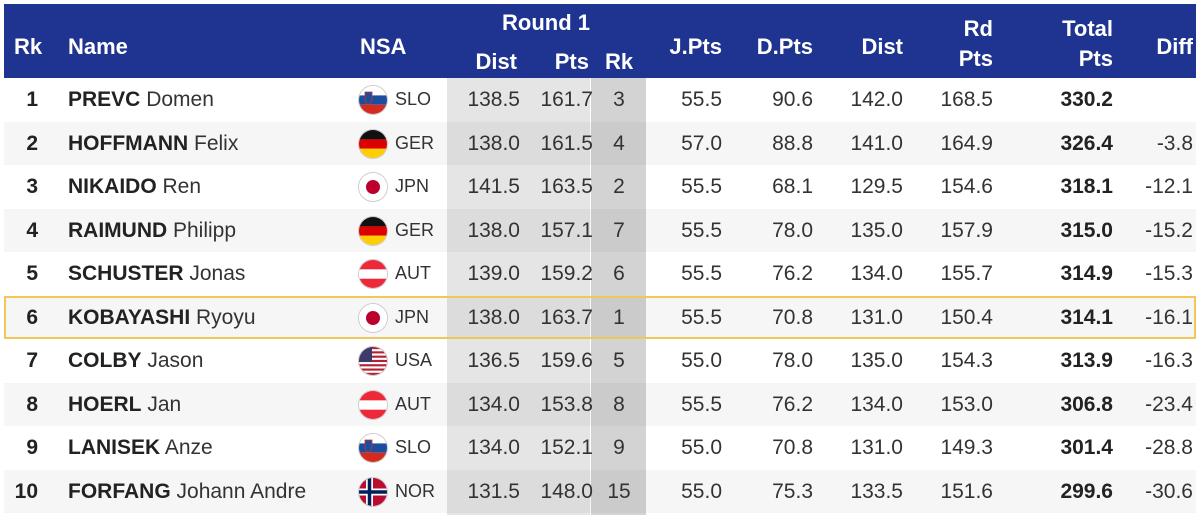 This screenshot has width=1200, height=515. What do you see at coordinates (966, 404) in the screenshot?
I see `rd-pts: 153.0` at bounding box center [966, 404].